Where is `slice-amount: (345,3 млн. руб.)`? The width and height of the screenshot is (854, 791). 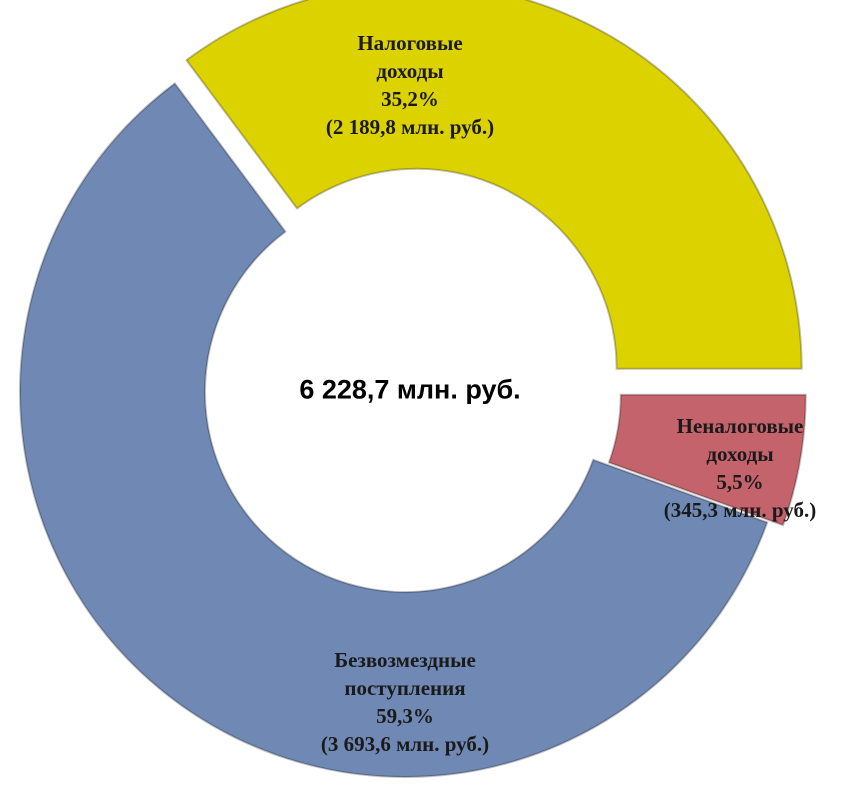 slice-amount: (345,3 млн. руб.) is located at coordinates (740, 510).